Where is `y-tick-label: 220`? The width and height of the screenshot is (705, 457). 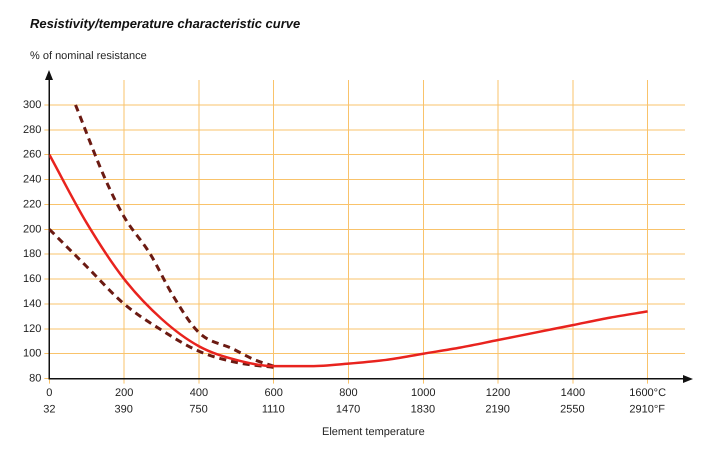 y-tick-label: 220 is located at coordinates (32, 204).